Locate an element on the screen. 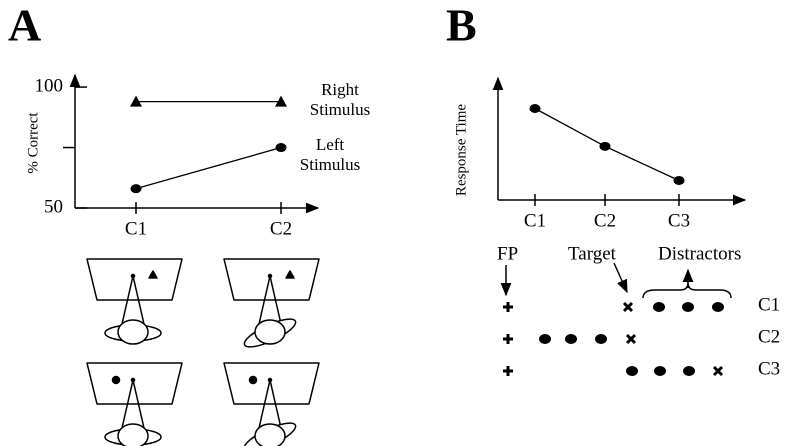 This screenshot has height=446, width=785. legend-label: Right Stimulus is located at coordinates (340, 99).